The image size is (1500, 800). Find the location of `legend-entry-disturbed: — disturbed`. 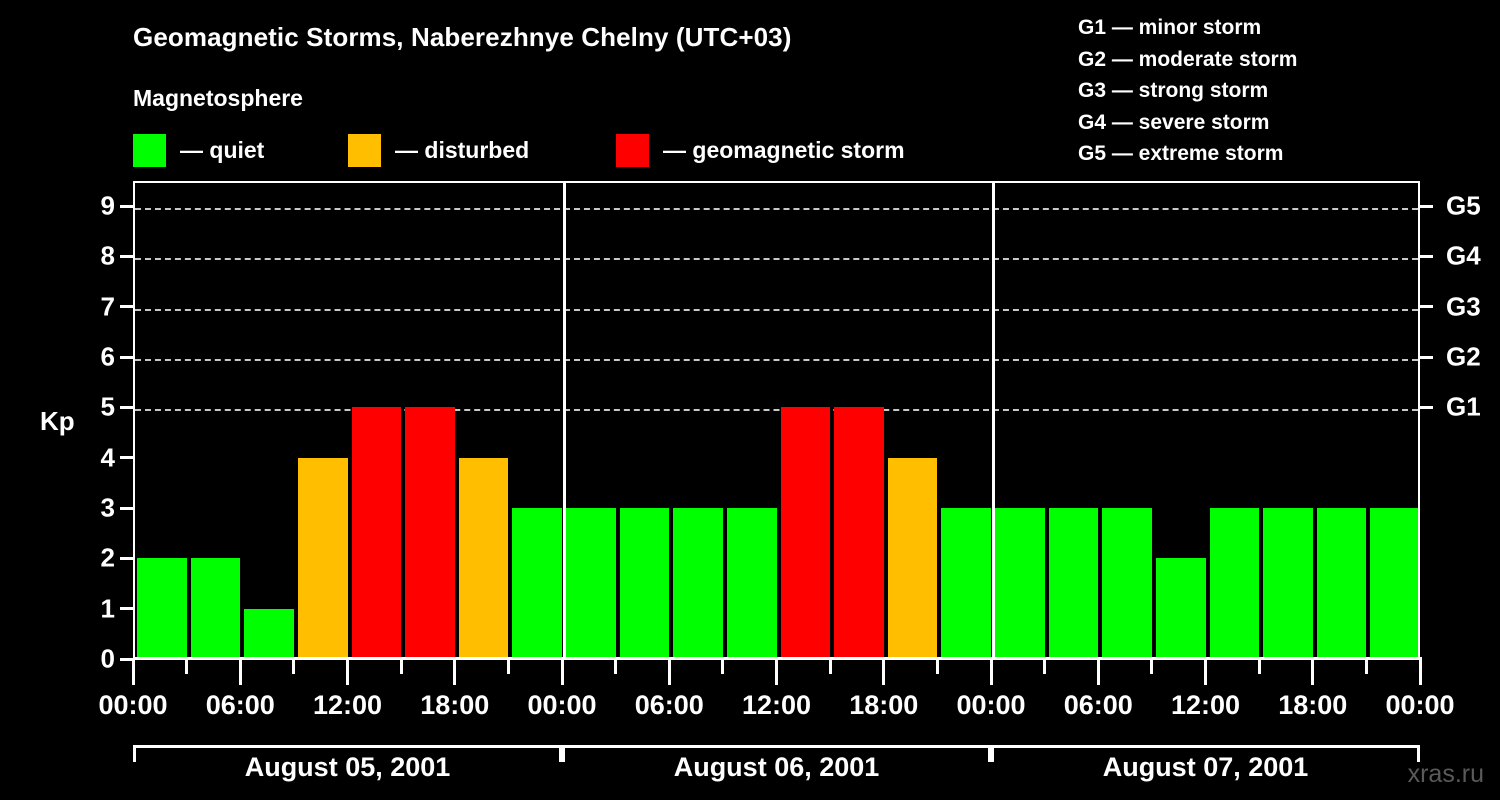

legend-entry-disturbed: — disturbed is located at coordinates (438, 150).